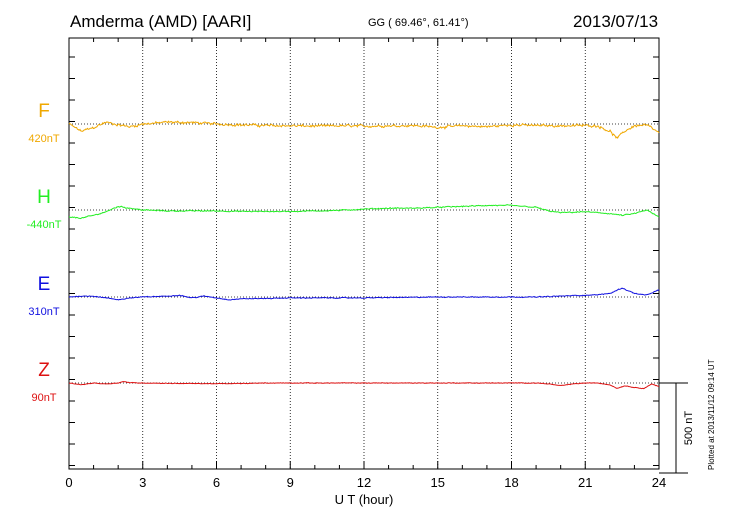 Image resolution: width=730 pixels, height=520 pixels. What do you see at coordinates (677, 428) in the screenshot?
I see `scale-bar: 500 nT` at bounding box center [677, 428].